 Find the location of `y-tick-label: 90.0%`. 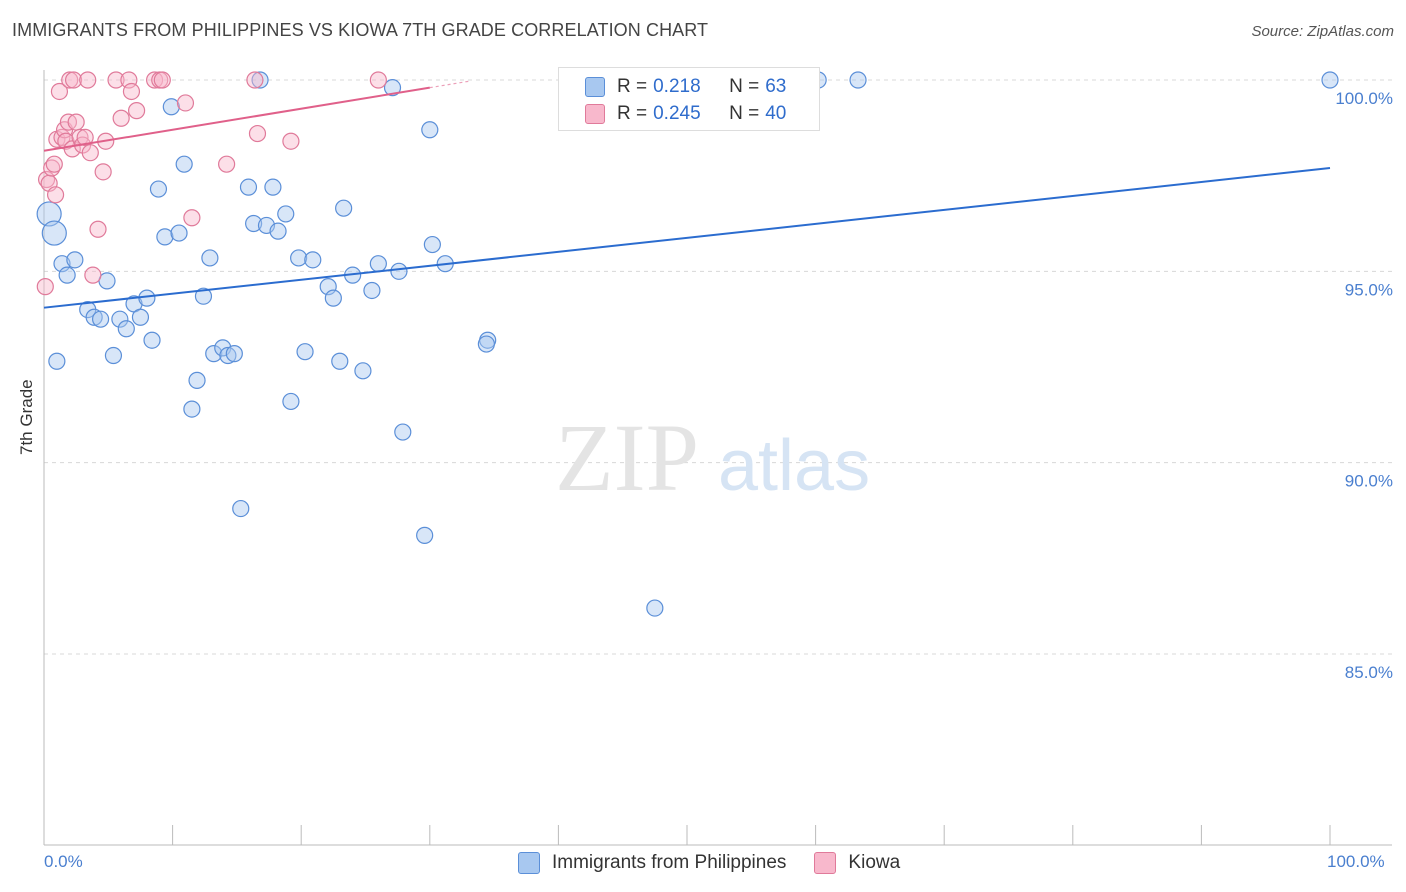

y-tick-label: 90.0% is located at coordinates (1369, 481).